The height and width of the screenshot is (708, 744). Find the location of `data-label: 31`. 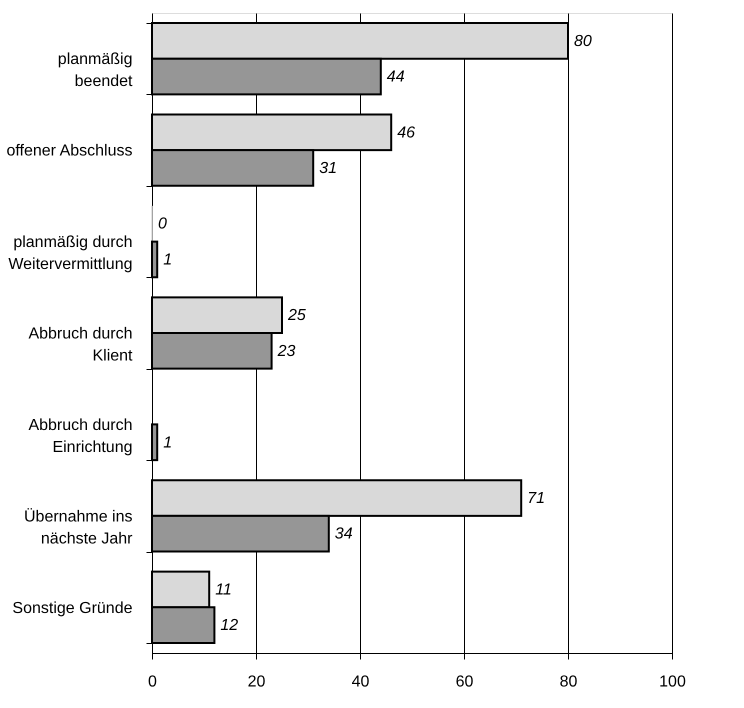

data-label: 31 is located at coordinates (328, 168).